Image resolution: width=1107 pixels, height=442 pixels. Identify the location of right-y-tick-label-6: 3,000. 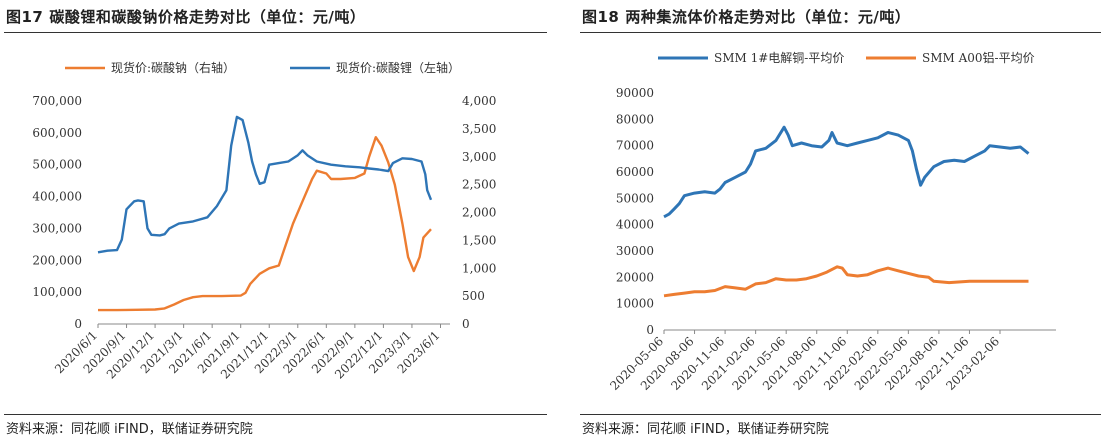
(479, 157).